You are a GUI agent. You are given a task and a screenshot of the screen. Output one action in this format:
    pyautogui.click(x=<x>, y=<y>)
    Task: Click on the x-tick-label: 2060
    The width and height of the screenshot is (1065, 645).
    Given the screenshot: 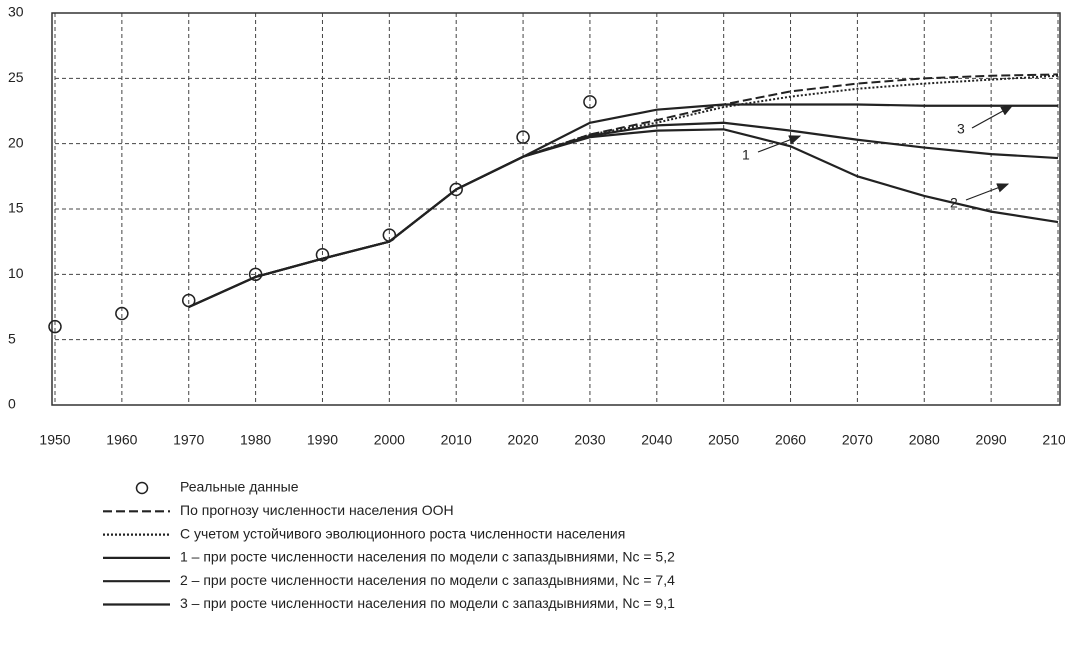 What is the action you would take?
    pyautogui.click(x=790, y=440)
    